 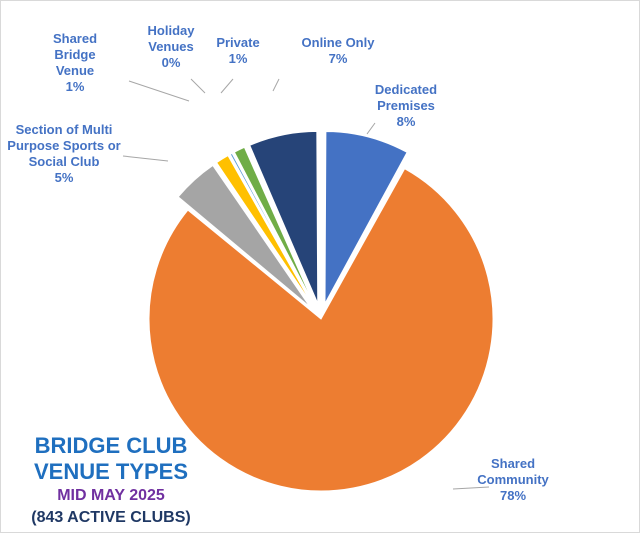 What do you see at coordinates (406, 89) in the screenshot?
I see `slice-label-line: Dedicated` at bounding box center [406, 89].